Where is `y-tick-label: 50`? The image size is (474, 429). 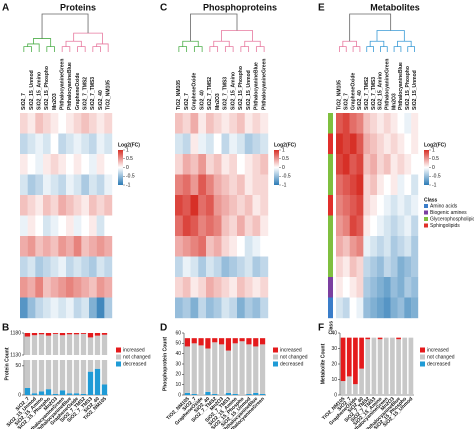
y-tick-label: 50 is located at coordinates (178, 344).